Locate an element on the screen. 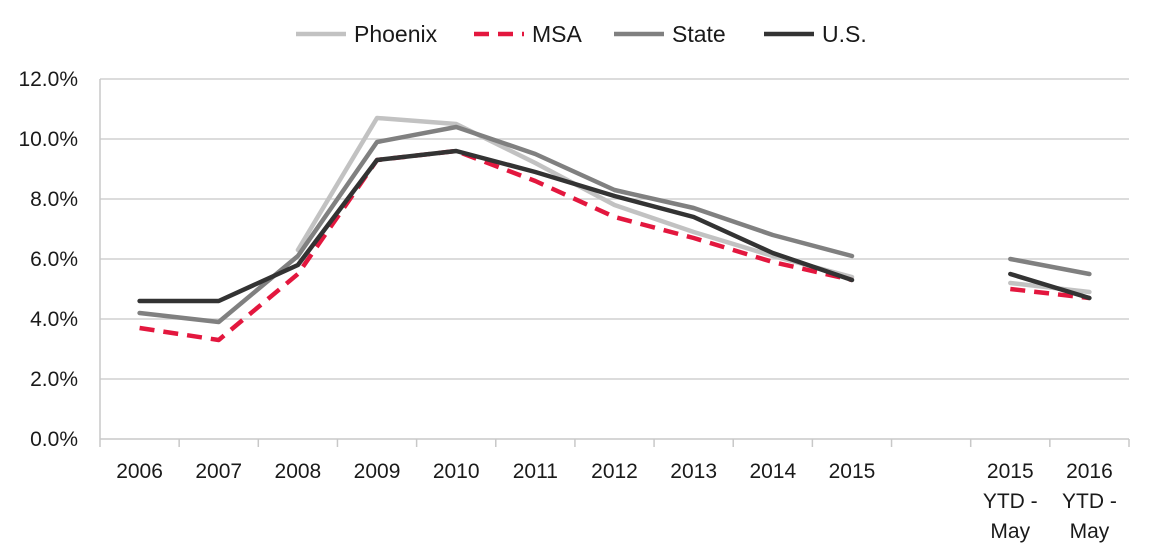 The width and height of the screenshot is (1150, 557). x-tick-label: 2012 is located at coordinates (614, 471).